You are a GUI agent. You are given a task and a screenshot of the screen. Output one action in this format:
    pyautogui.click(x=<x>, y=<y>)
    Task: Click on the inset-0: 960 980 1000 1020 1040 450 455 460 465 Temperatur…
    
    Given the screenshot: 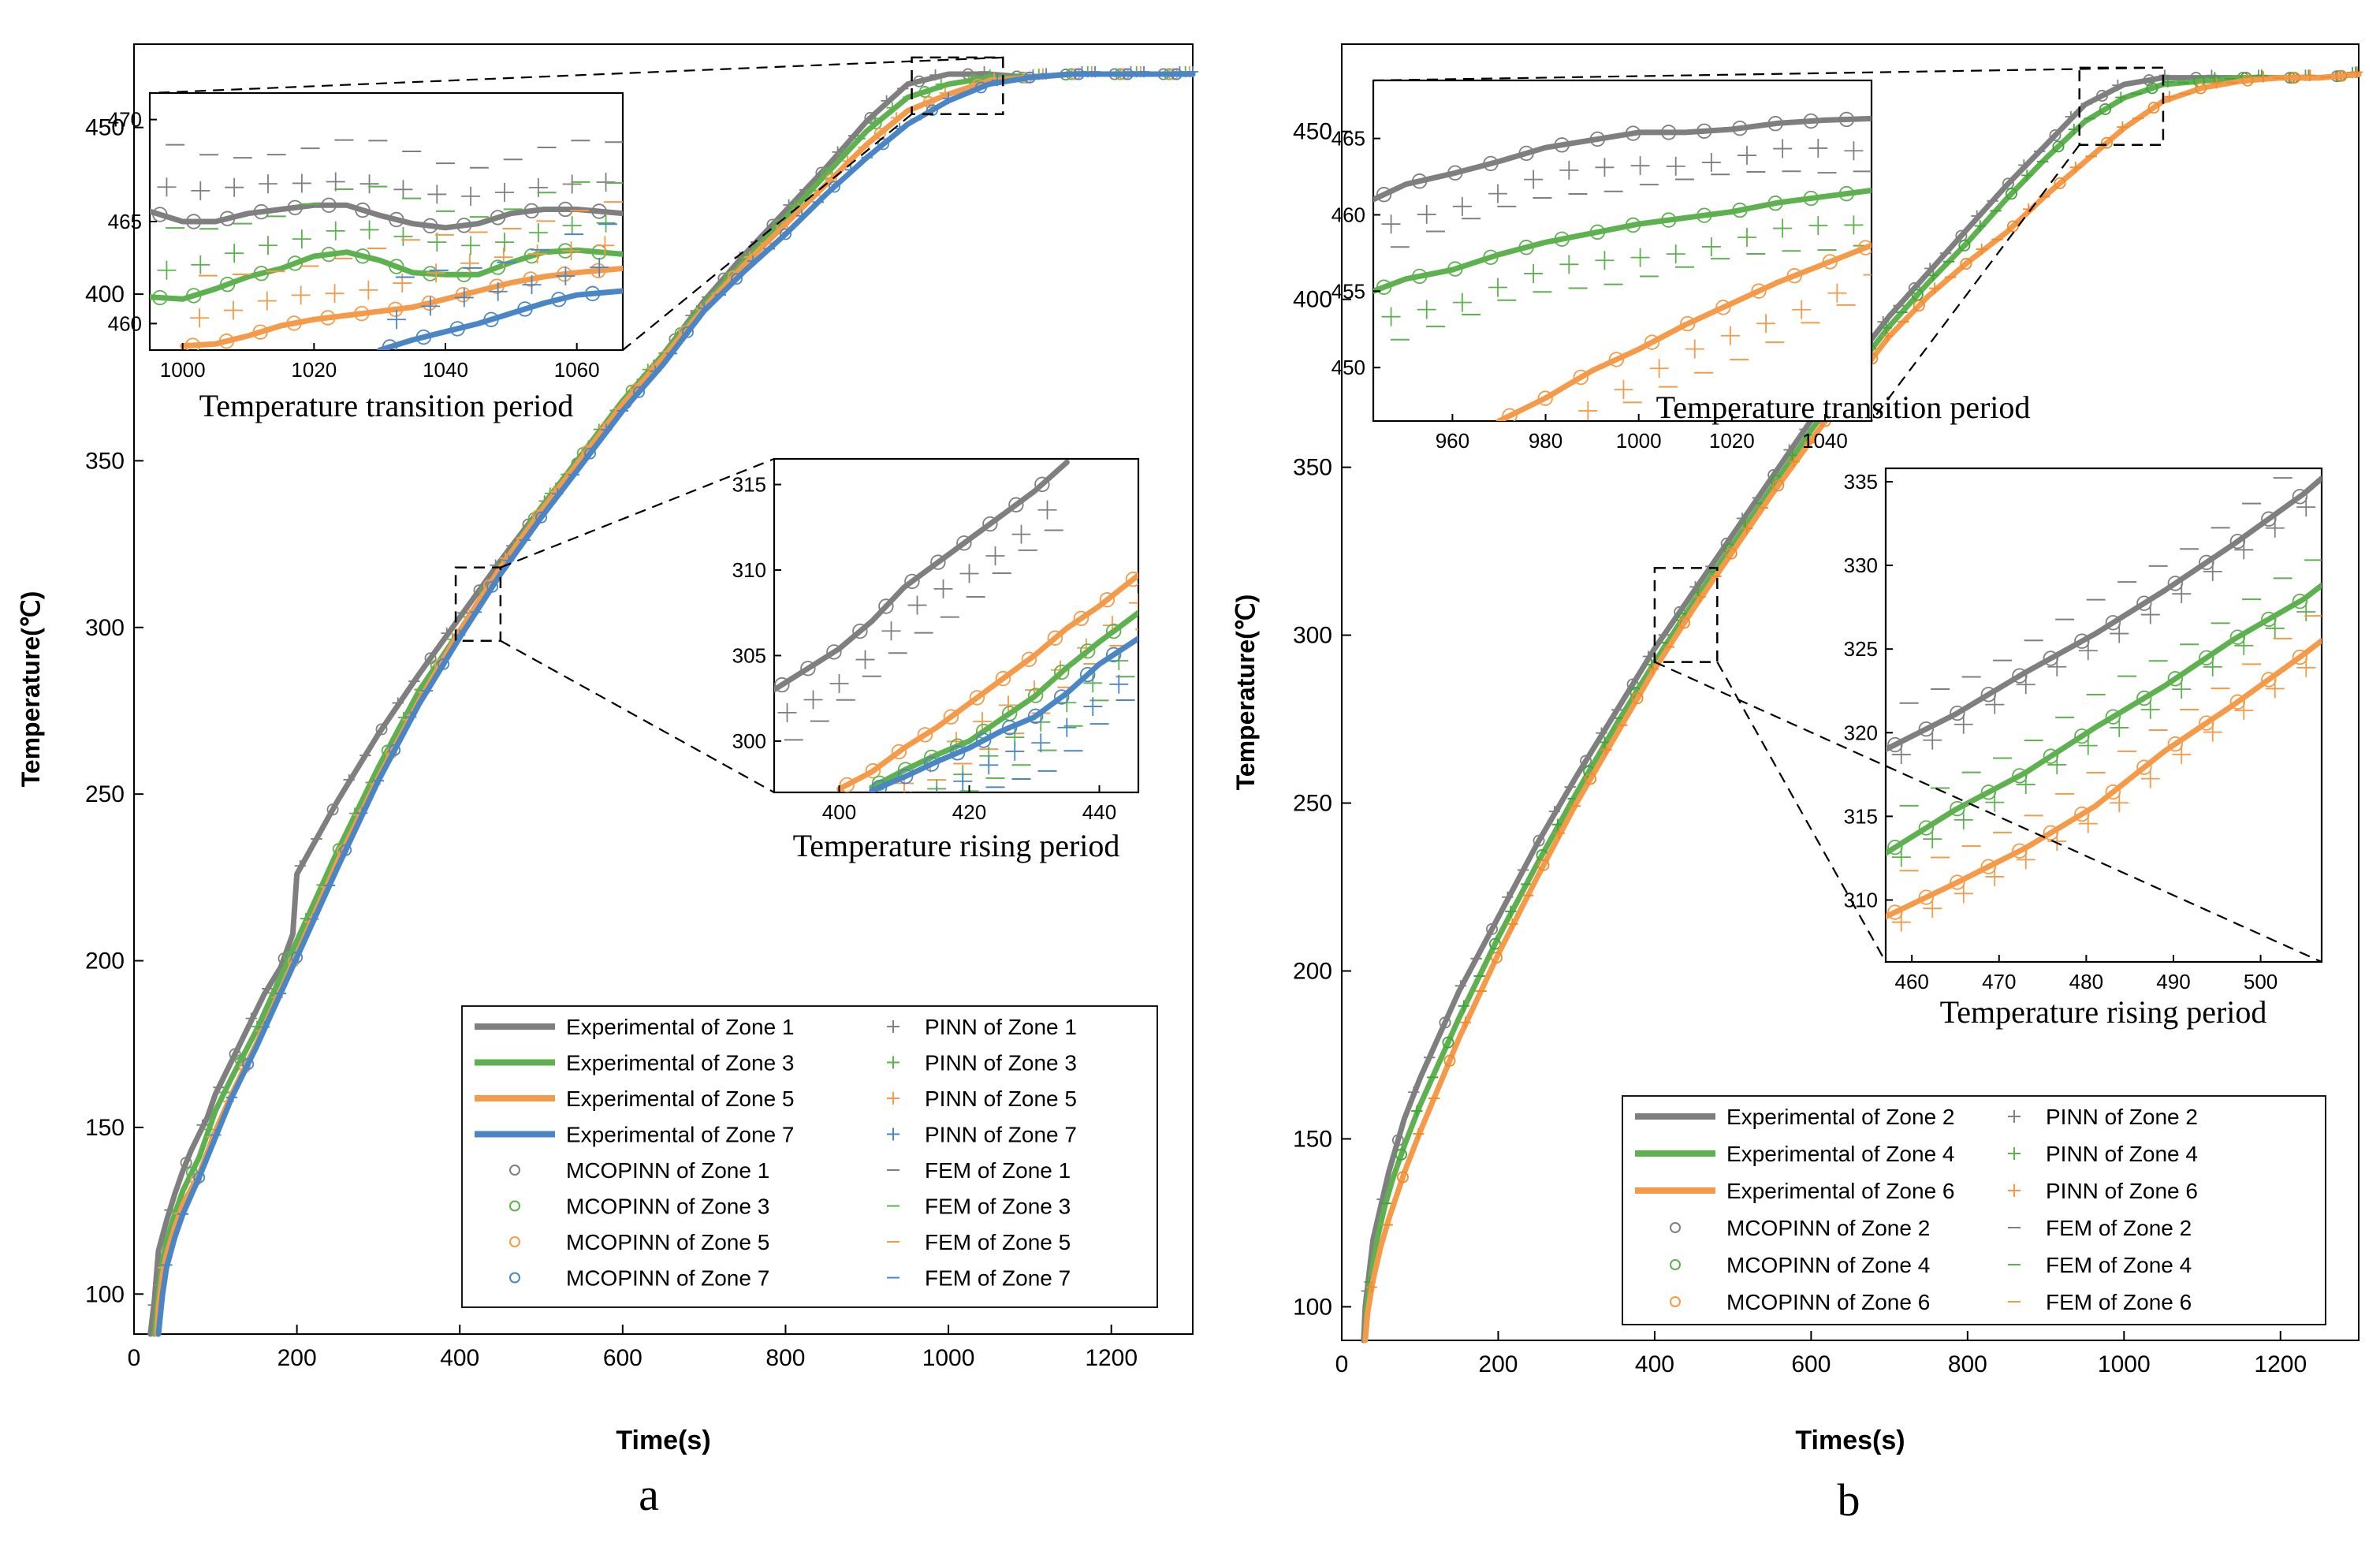 What is the action you would take?
    pyautogui.click(x=1681, y=266)
    